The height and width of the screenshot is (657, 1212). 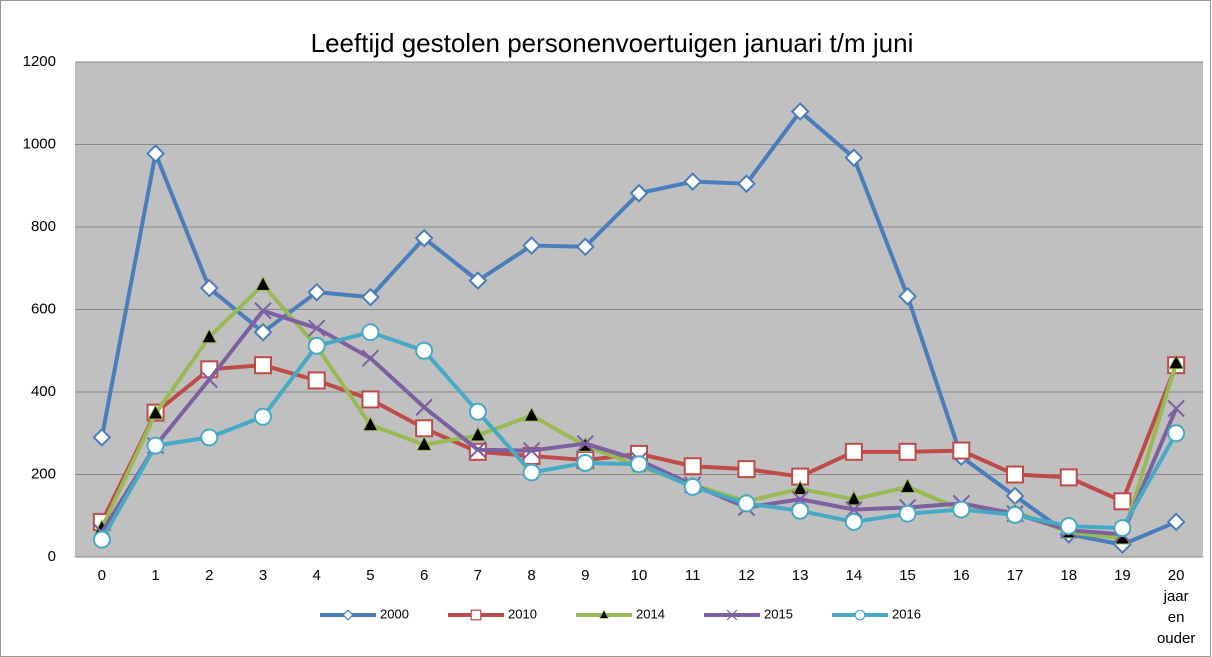 I want to click on x-tick-label: 12, so click(x=746, y=575).